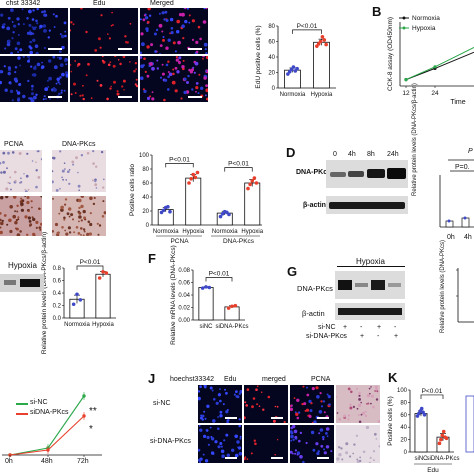 The height and width of the screenshot is (474, 474). Describe the element at coordinates (219, 279) in the screenshot. I see `significance-bracket` at that location.